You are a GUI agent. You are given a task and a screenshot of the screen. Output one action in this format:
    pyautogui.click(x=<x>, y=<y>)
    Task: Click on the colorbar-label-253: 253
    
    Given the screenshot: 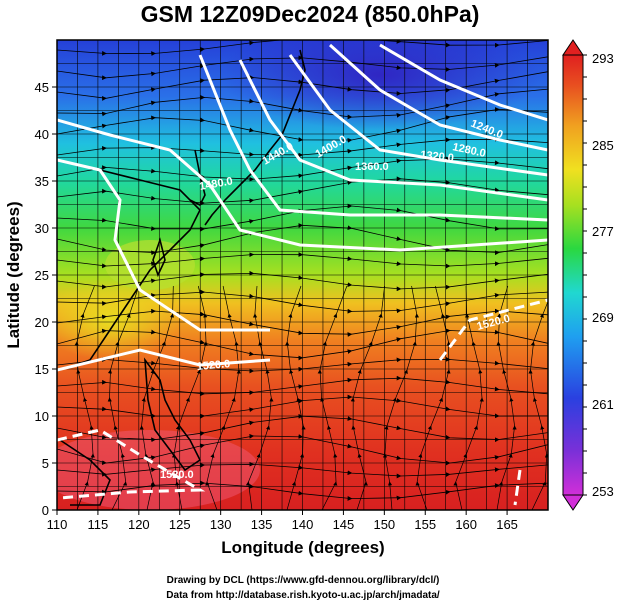 What is the action you would take?
    pyautogui.click(x=603, y=491)
    